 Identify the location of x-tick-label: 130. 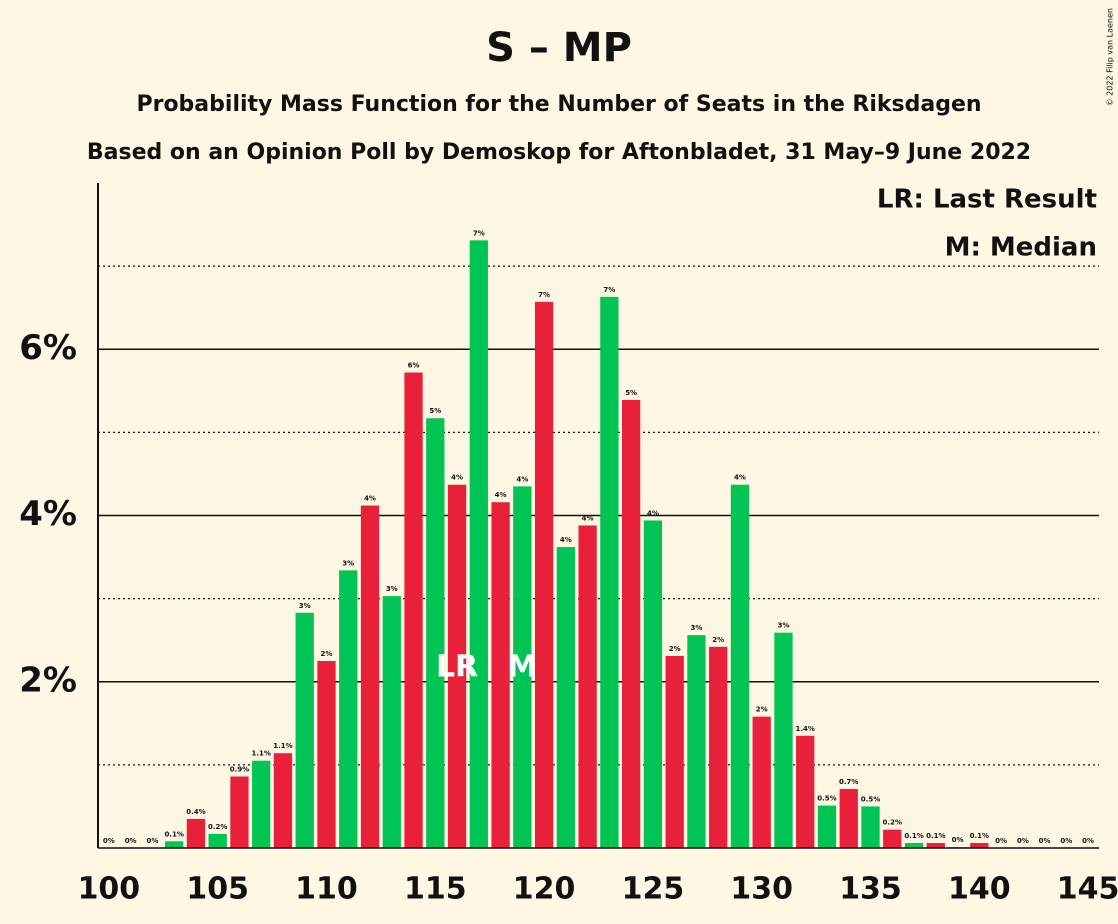
(761, 889).